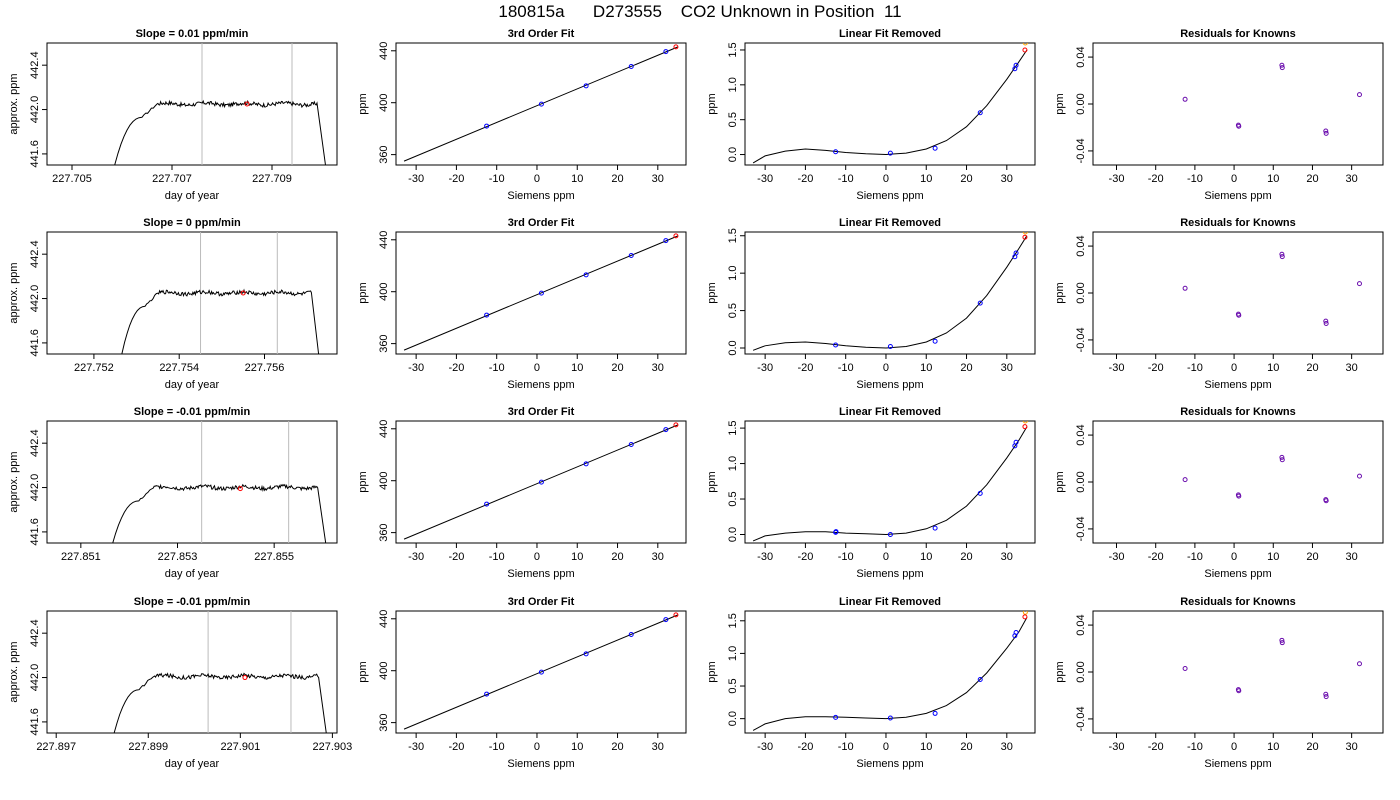  I want to click on x-tick-label: 227.903, so click(333, 747).